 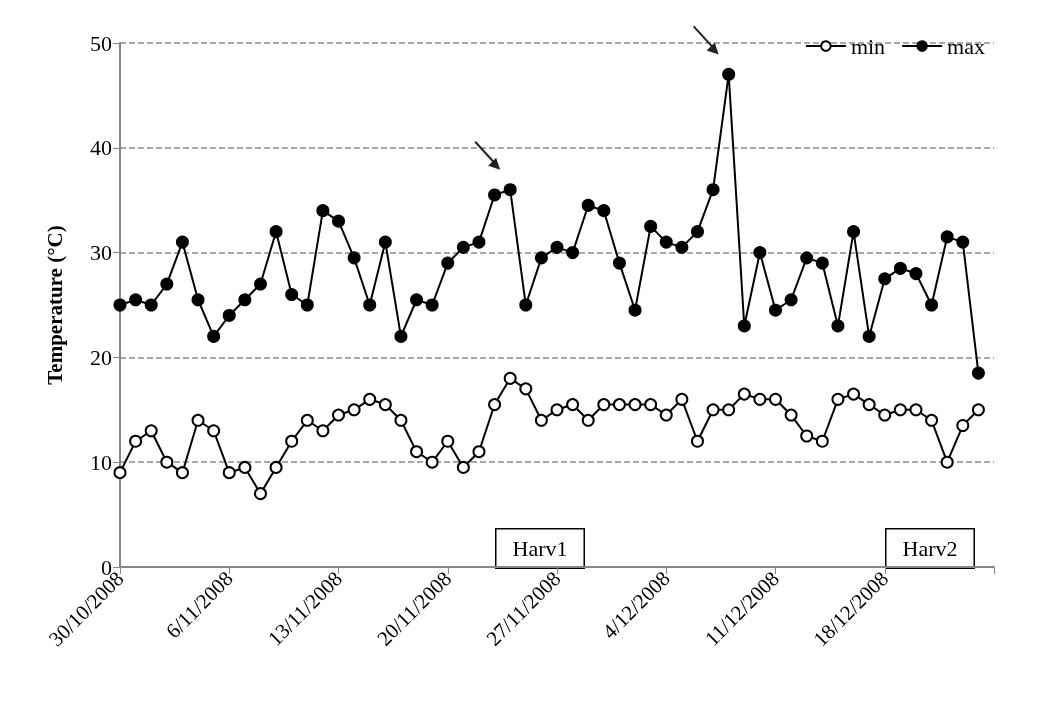 I want to click on y-tick-label: 50, so click(x=101, y=43).